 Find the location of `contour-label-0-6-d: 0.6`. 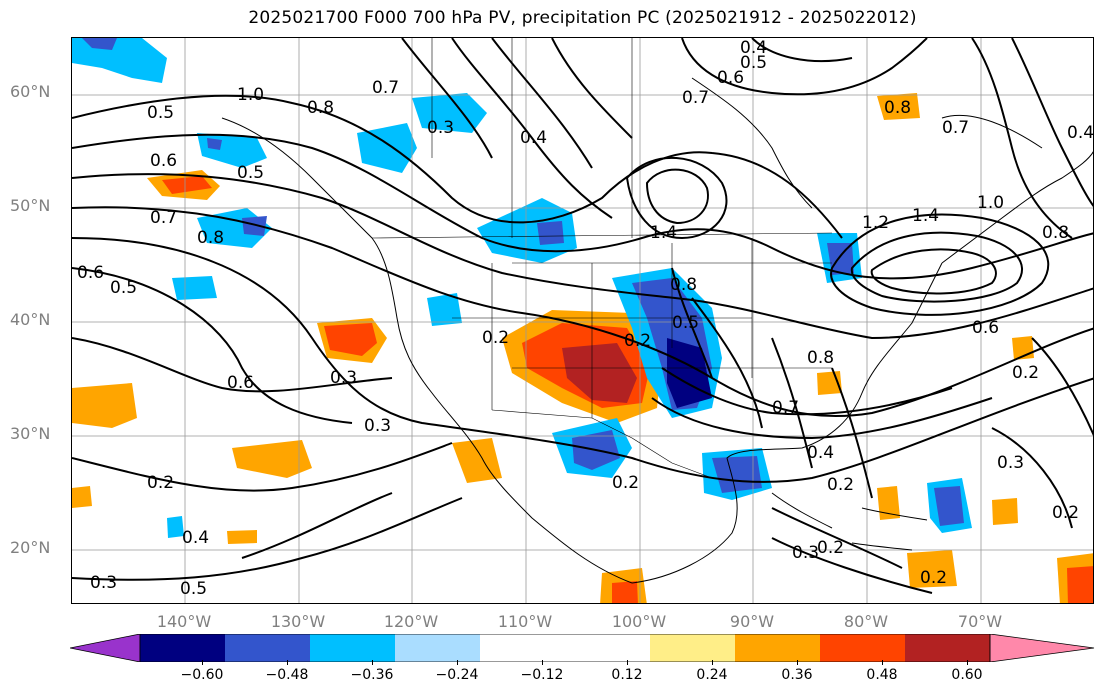

contour-label-0-6-d: 0.6 is located at coordinates (730, 78).